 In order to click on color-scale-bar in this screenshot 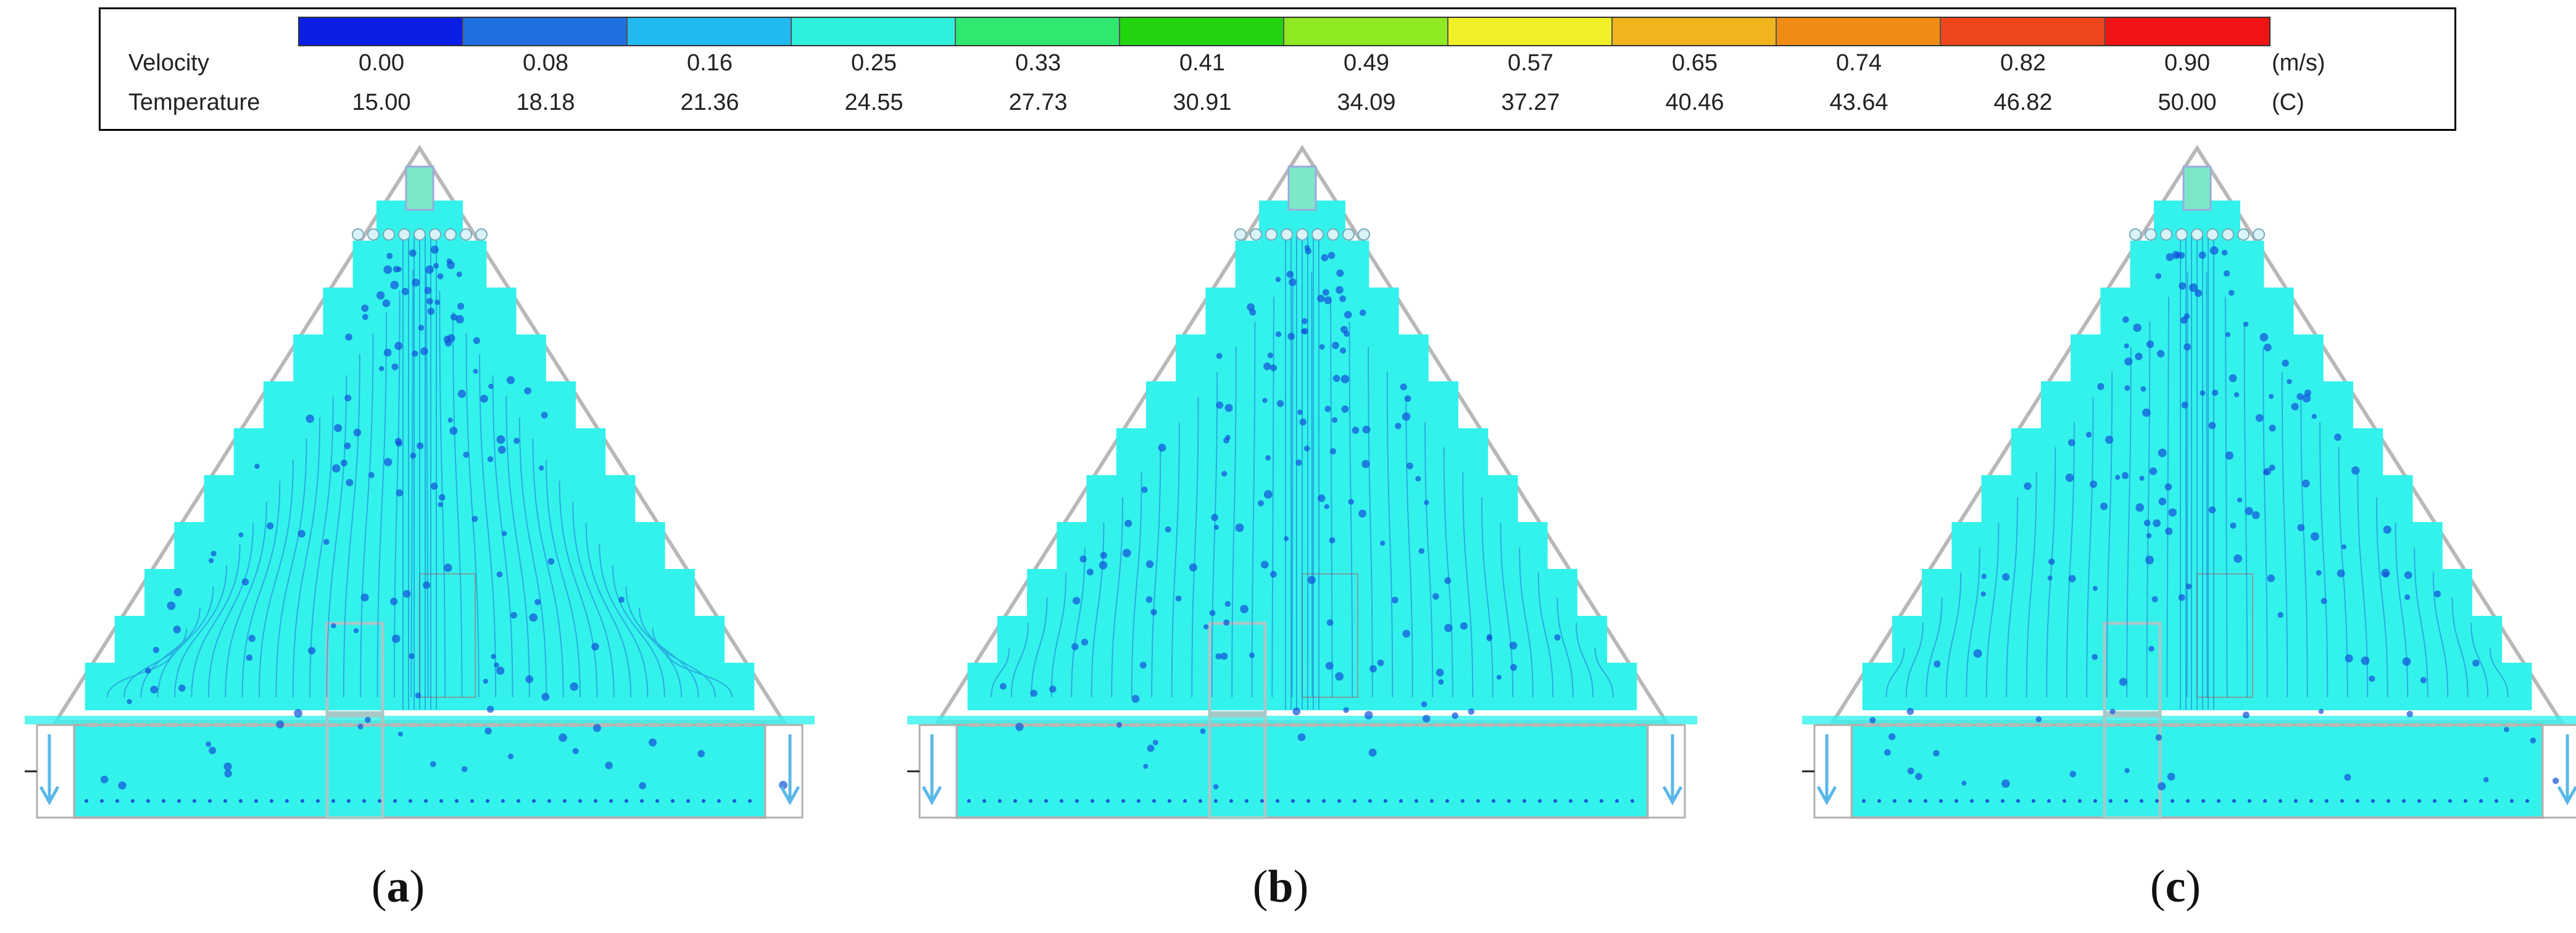, I will do `click(1284, 31)`.